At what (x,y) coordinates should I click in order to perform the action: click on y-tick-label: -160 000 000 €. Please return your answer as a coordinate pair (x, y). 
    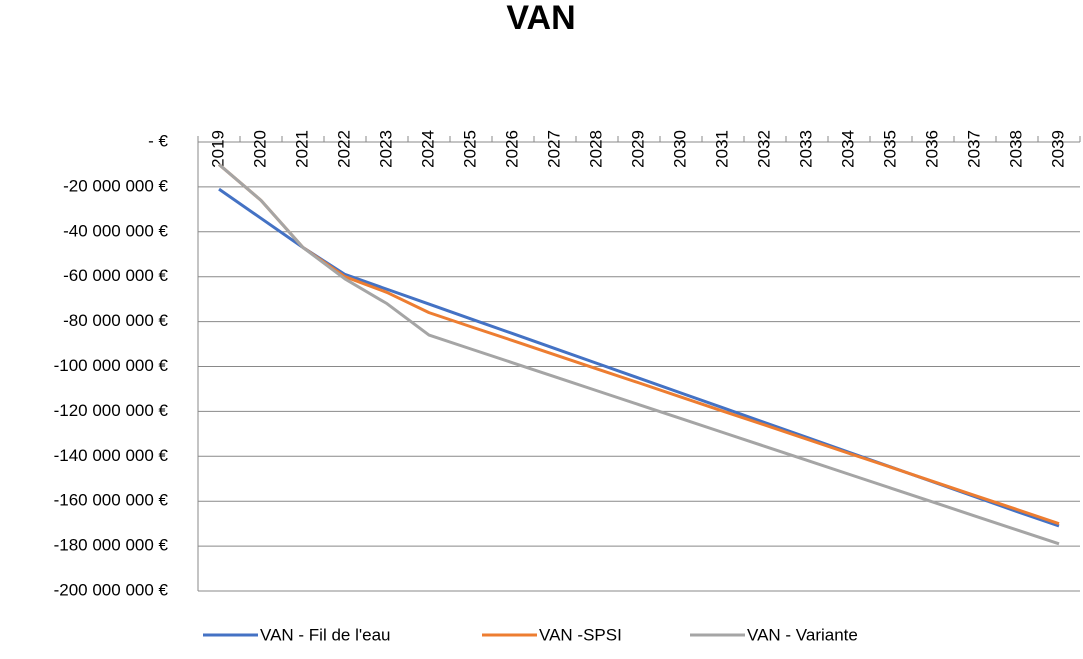
    Looking at the image, I should click on (111, 500).